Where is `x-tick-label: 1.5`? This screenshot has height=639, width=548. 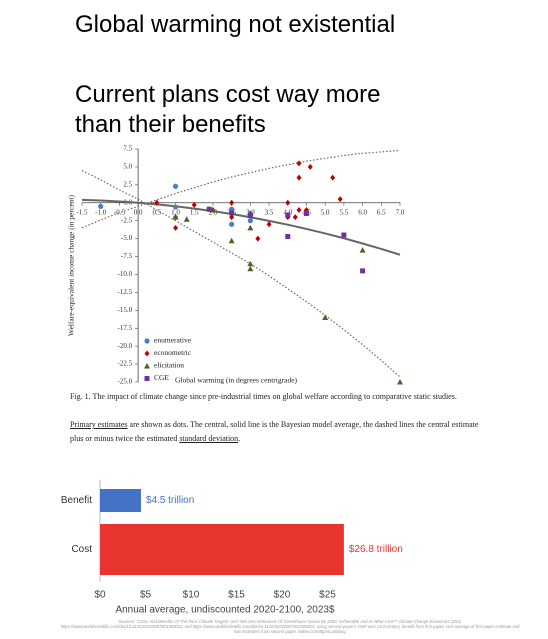
x-tick-label: 1.5 is located at coordinates (194, 212).